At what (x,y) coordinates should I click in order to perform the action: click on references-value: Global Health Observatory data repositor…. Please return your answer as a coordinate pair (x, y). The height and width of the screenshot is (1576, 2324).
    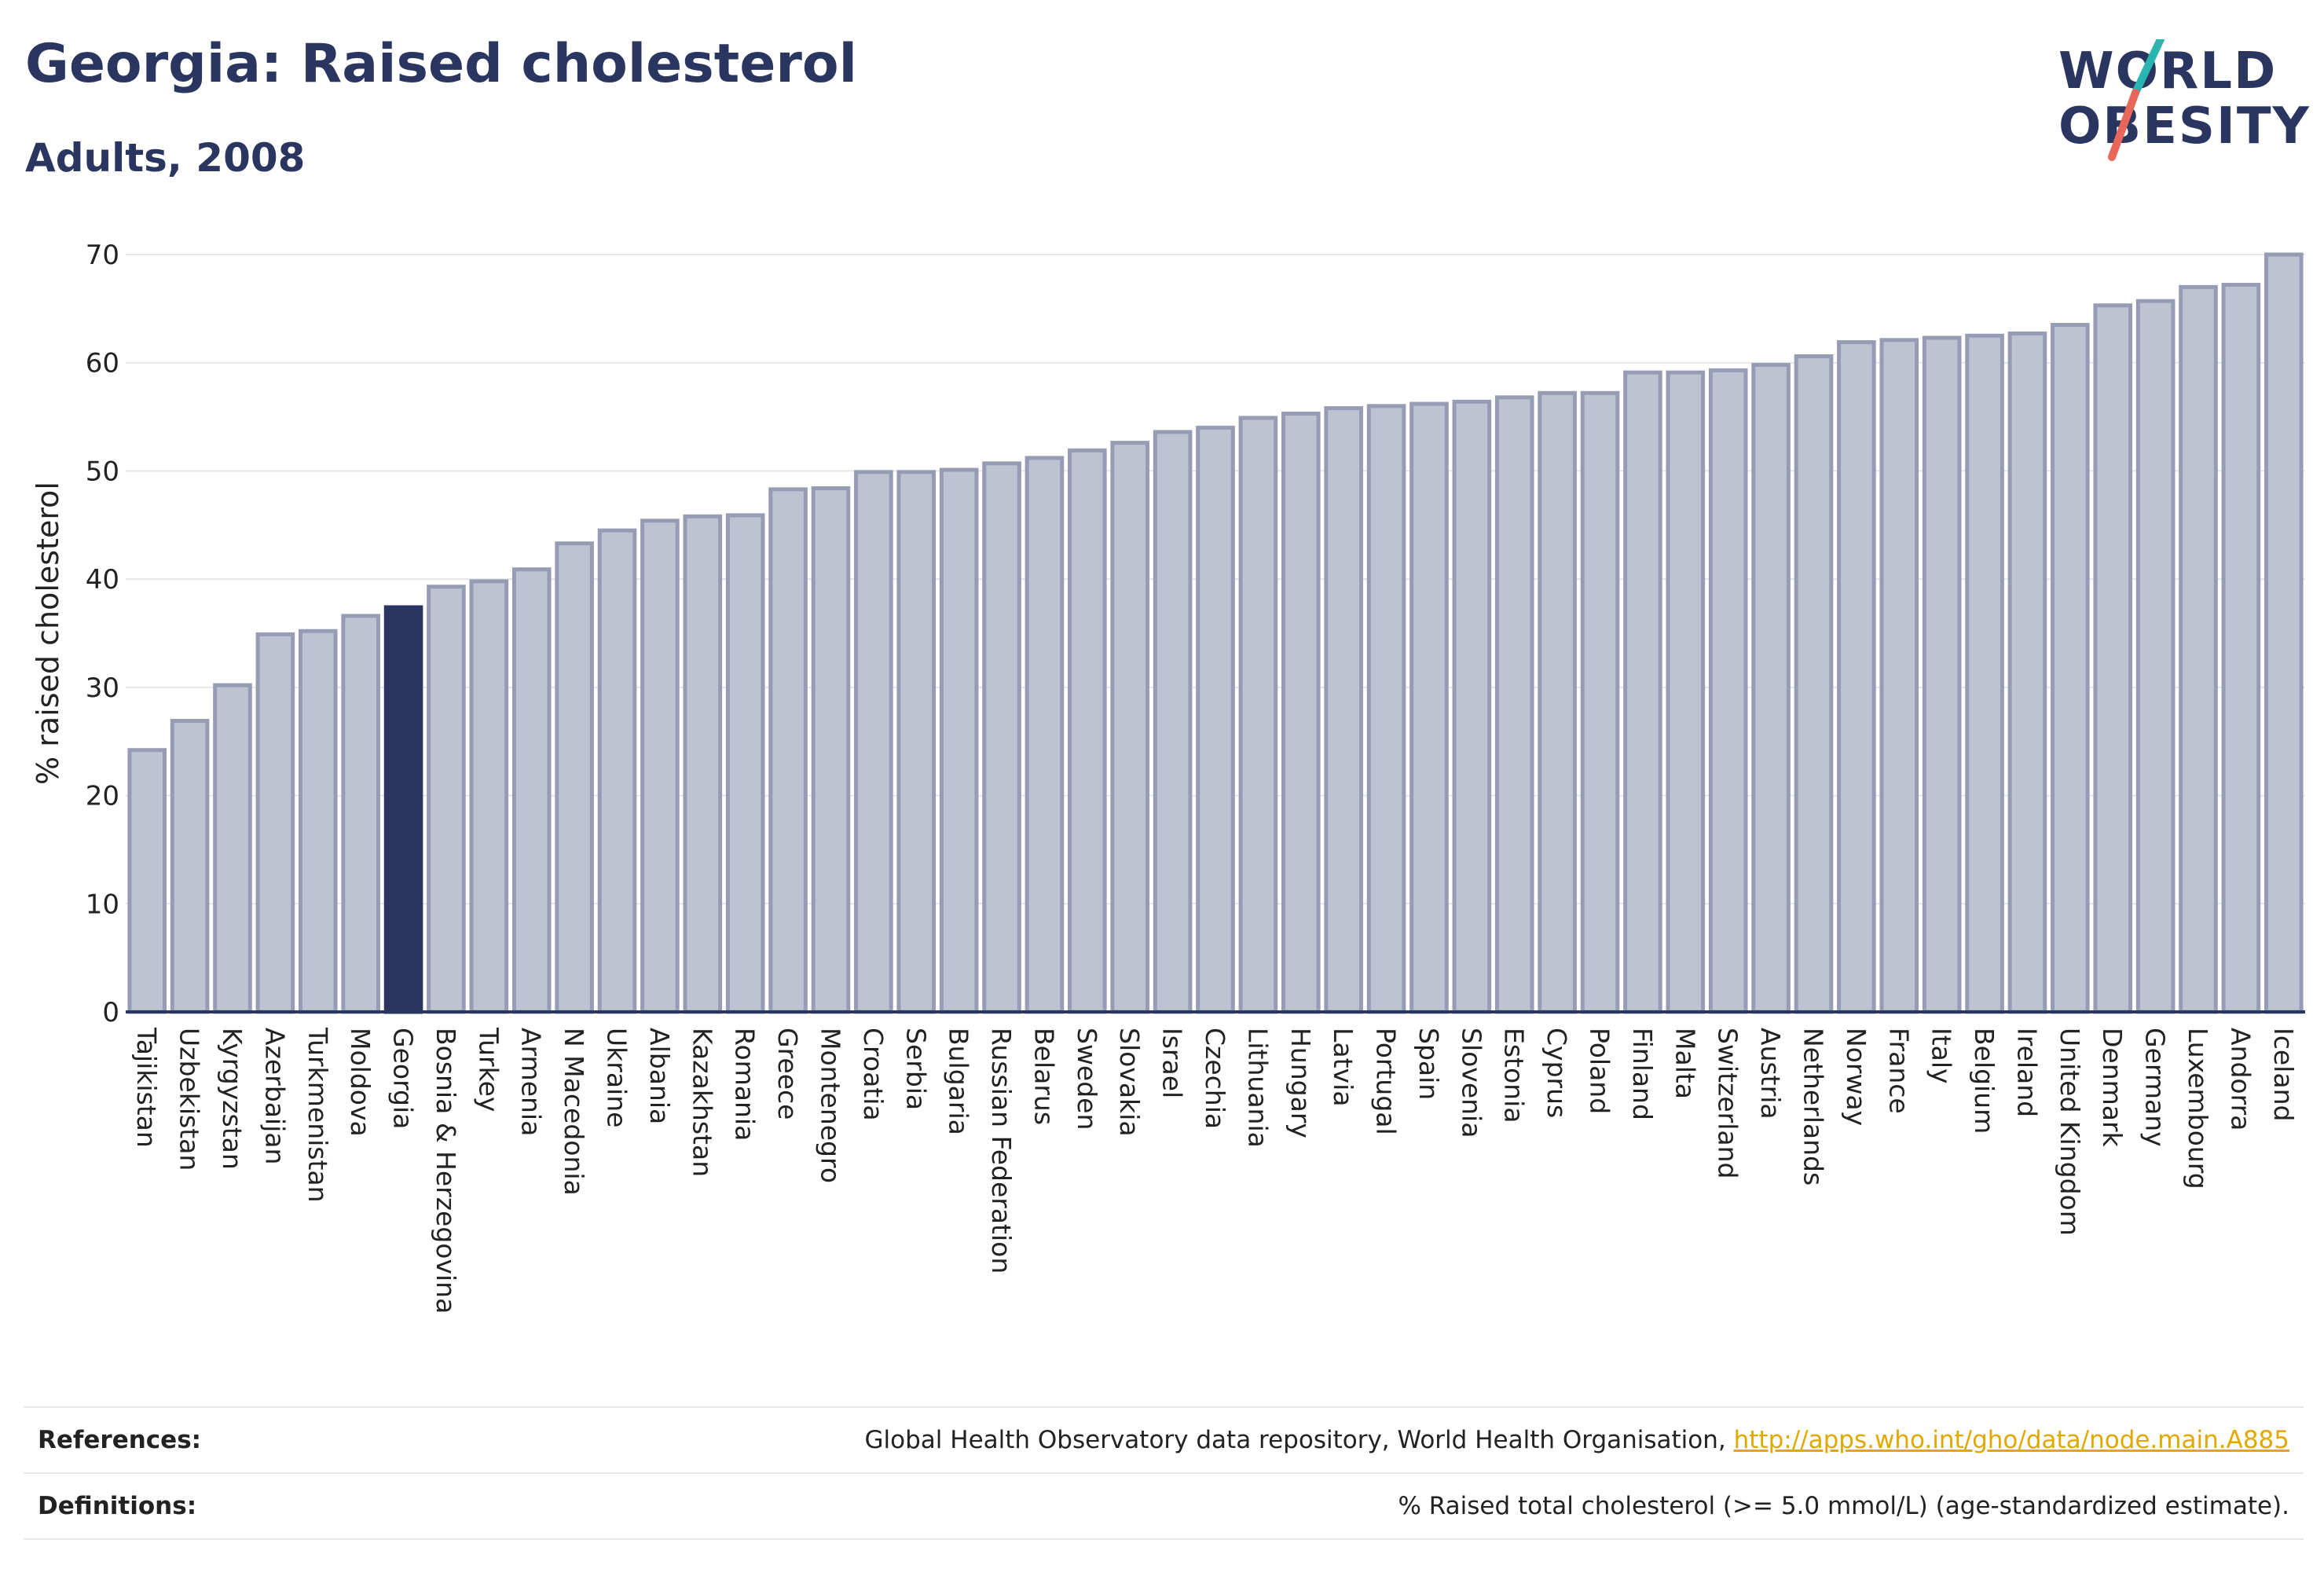
    Looking at the image, I should click on (1584, 1440).